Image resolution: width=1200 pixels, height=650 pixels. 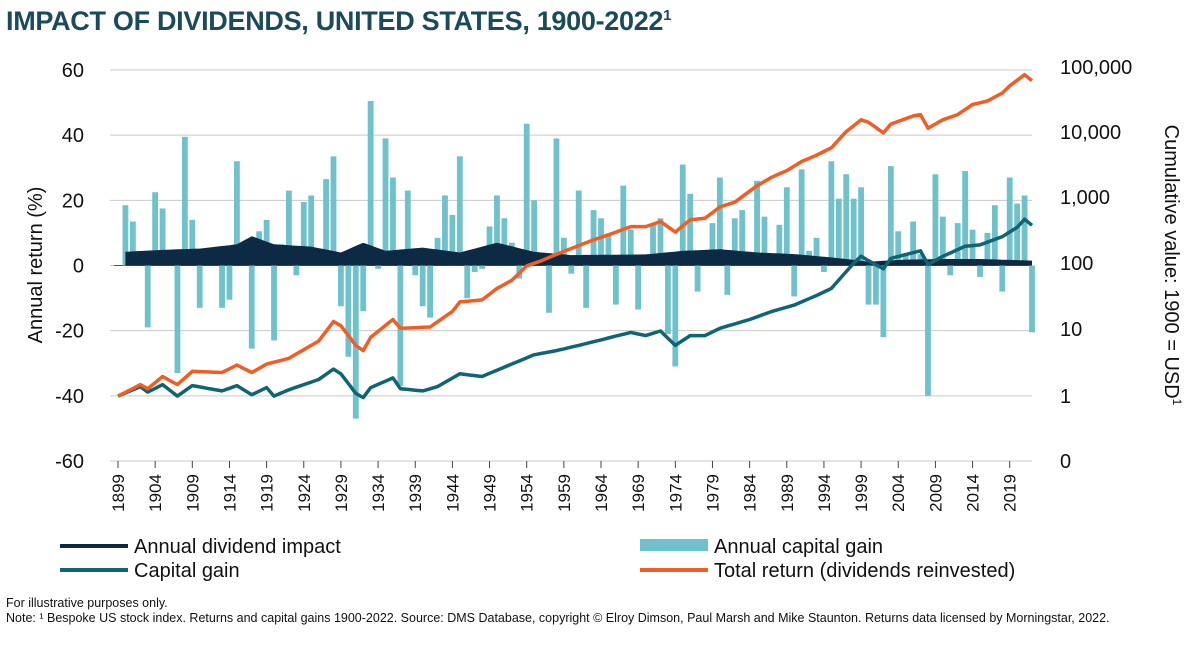 What do you see at coordinates (890, 216) in the screenshot?
I see `capital-gain-bar-2003` at bounding box center [890, 216].